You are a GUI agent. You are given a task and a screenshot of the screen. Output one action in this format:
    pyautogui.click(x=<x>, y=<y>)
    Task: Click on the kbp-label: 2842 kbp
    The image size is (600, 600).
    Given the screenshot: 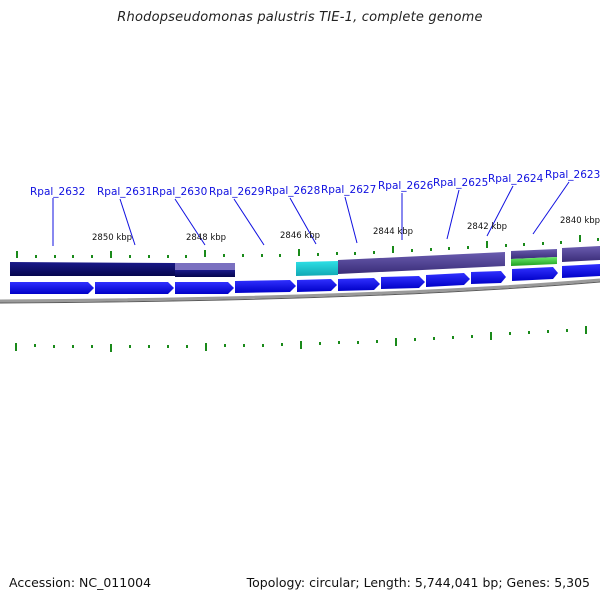 What is the action you would take?
    pyautogui.click(x=487, y=227)
    